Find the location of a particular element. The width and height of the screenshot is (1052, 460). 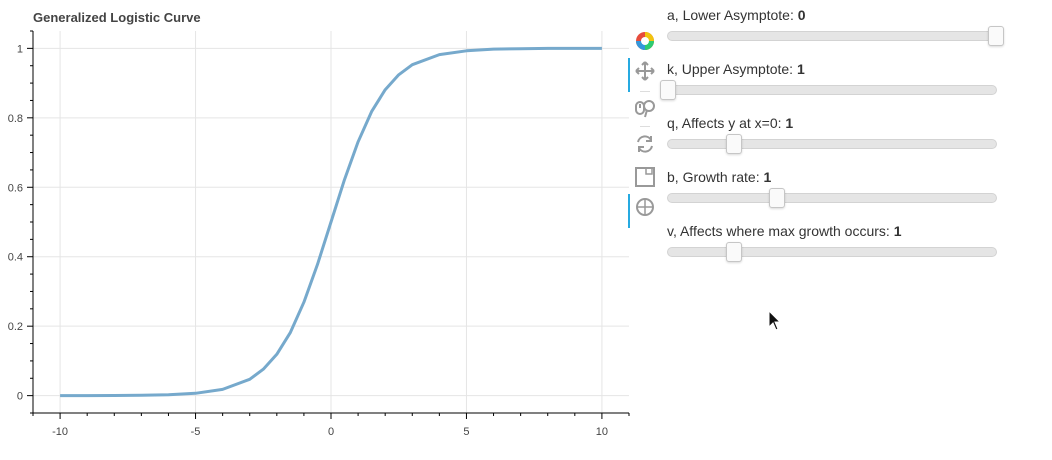

slider-upper-asymptote: k, Upper Asymptote: 1 is located at coordinates (829, 79).